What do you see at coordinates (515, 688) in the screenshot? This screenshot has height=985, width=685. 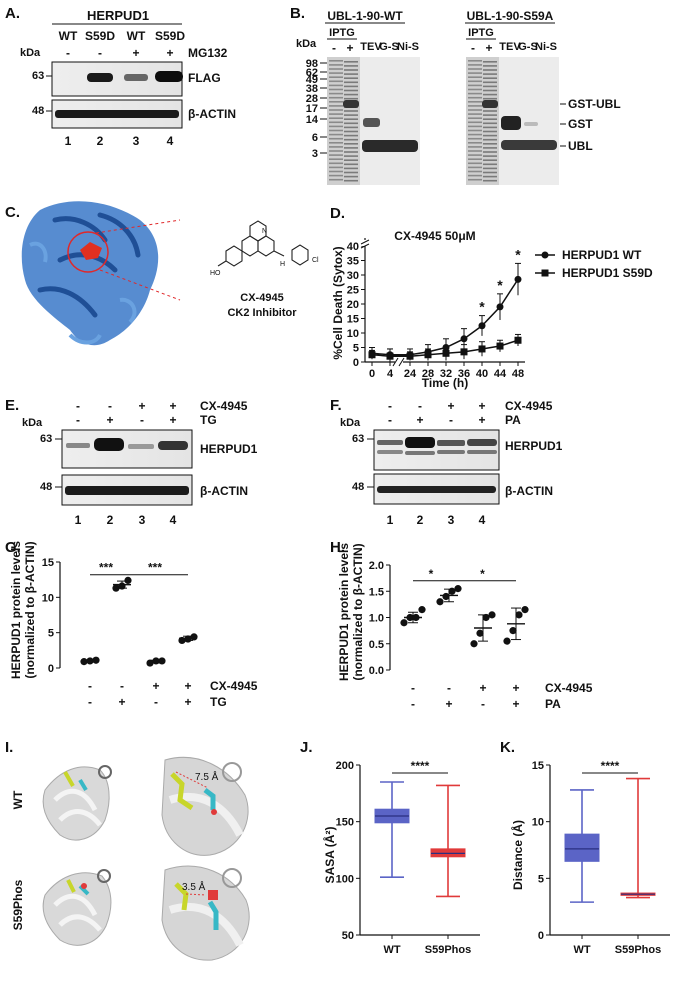 I see `row1-sign: +` at bounding box center [515, 688].